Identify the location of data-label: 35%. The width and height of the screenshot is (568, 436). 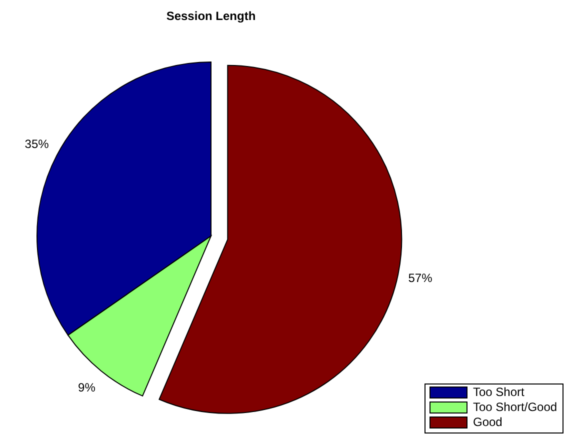
(37, 144).